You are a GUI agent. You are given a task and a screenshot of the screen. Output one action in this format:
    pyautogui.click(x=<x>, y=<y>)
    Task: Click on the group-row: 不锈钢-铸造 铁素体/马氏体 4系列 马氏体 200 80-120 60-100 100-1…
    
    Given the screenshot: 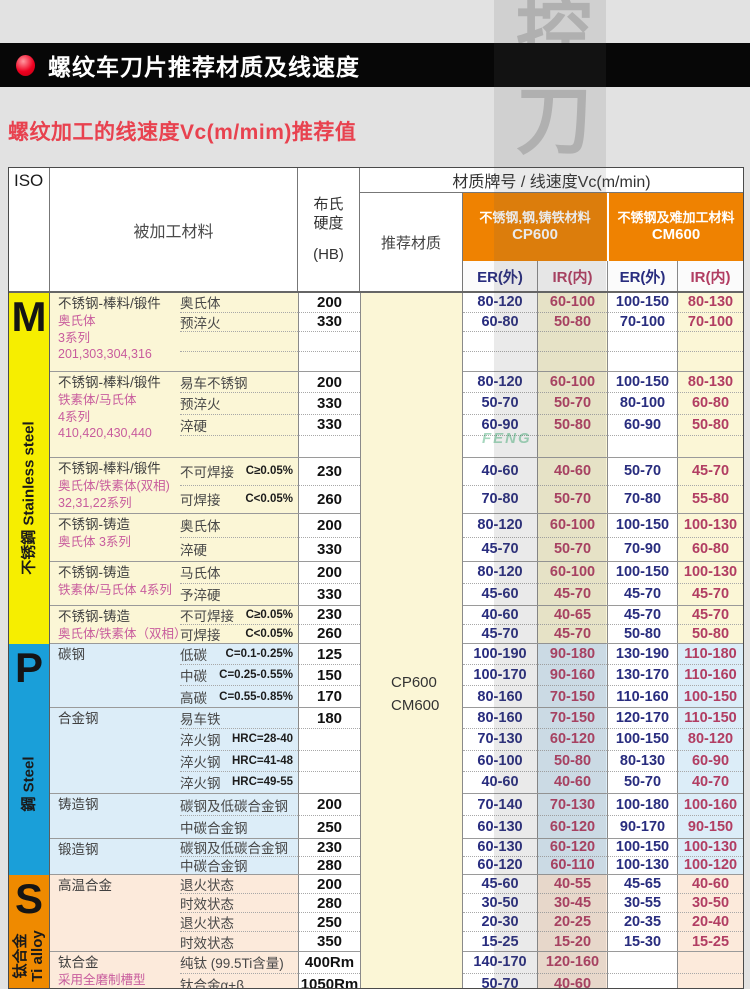 What is the action you would take?
    pyautogui.click(x=396, y=584)
    